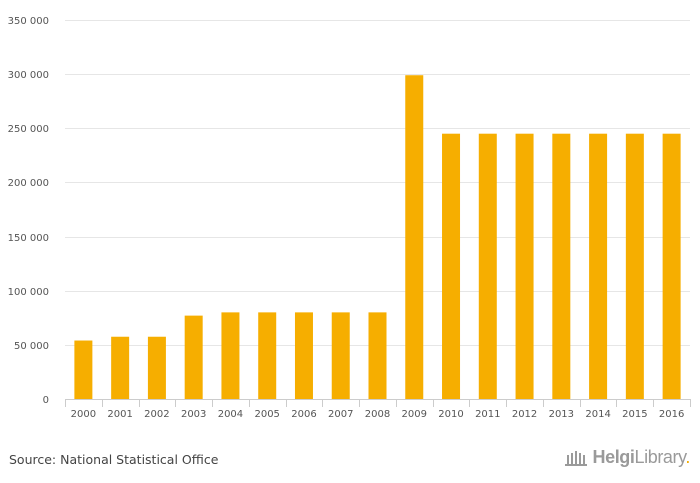 This screenshot has height=483, width=700. I want to click on logo-text-helgi: Helgi, so click(613, 457).